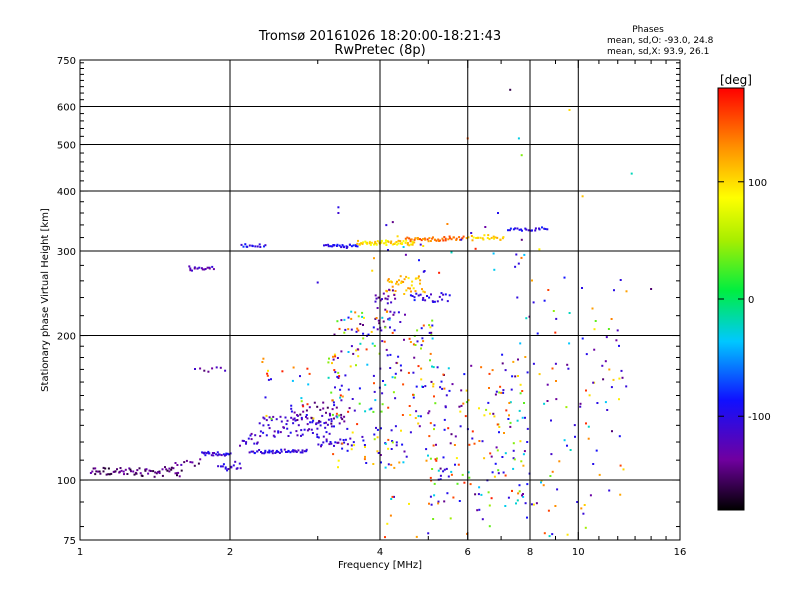  What do you see at coordinates (230, 552) in the screenshot?
I see `x-tick-label: 2` at bounding box center [230, 552].